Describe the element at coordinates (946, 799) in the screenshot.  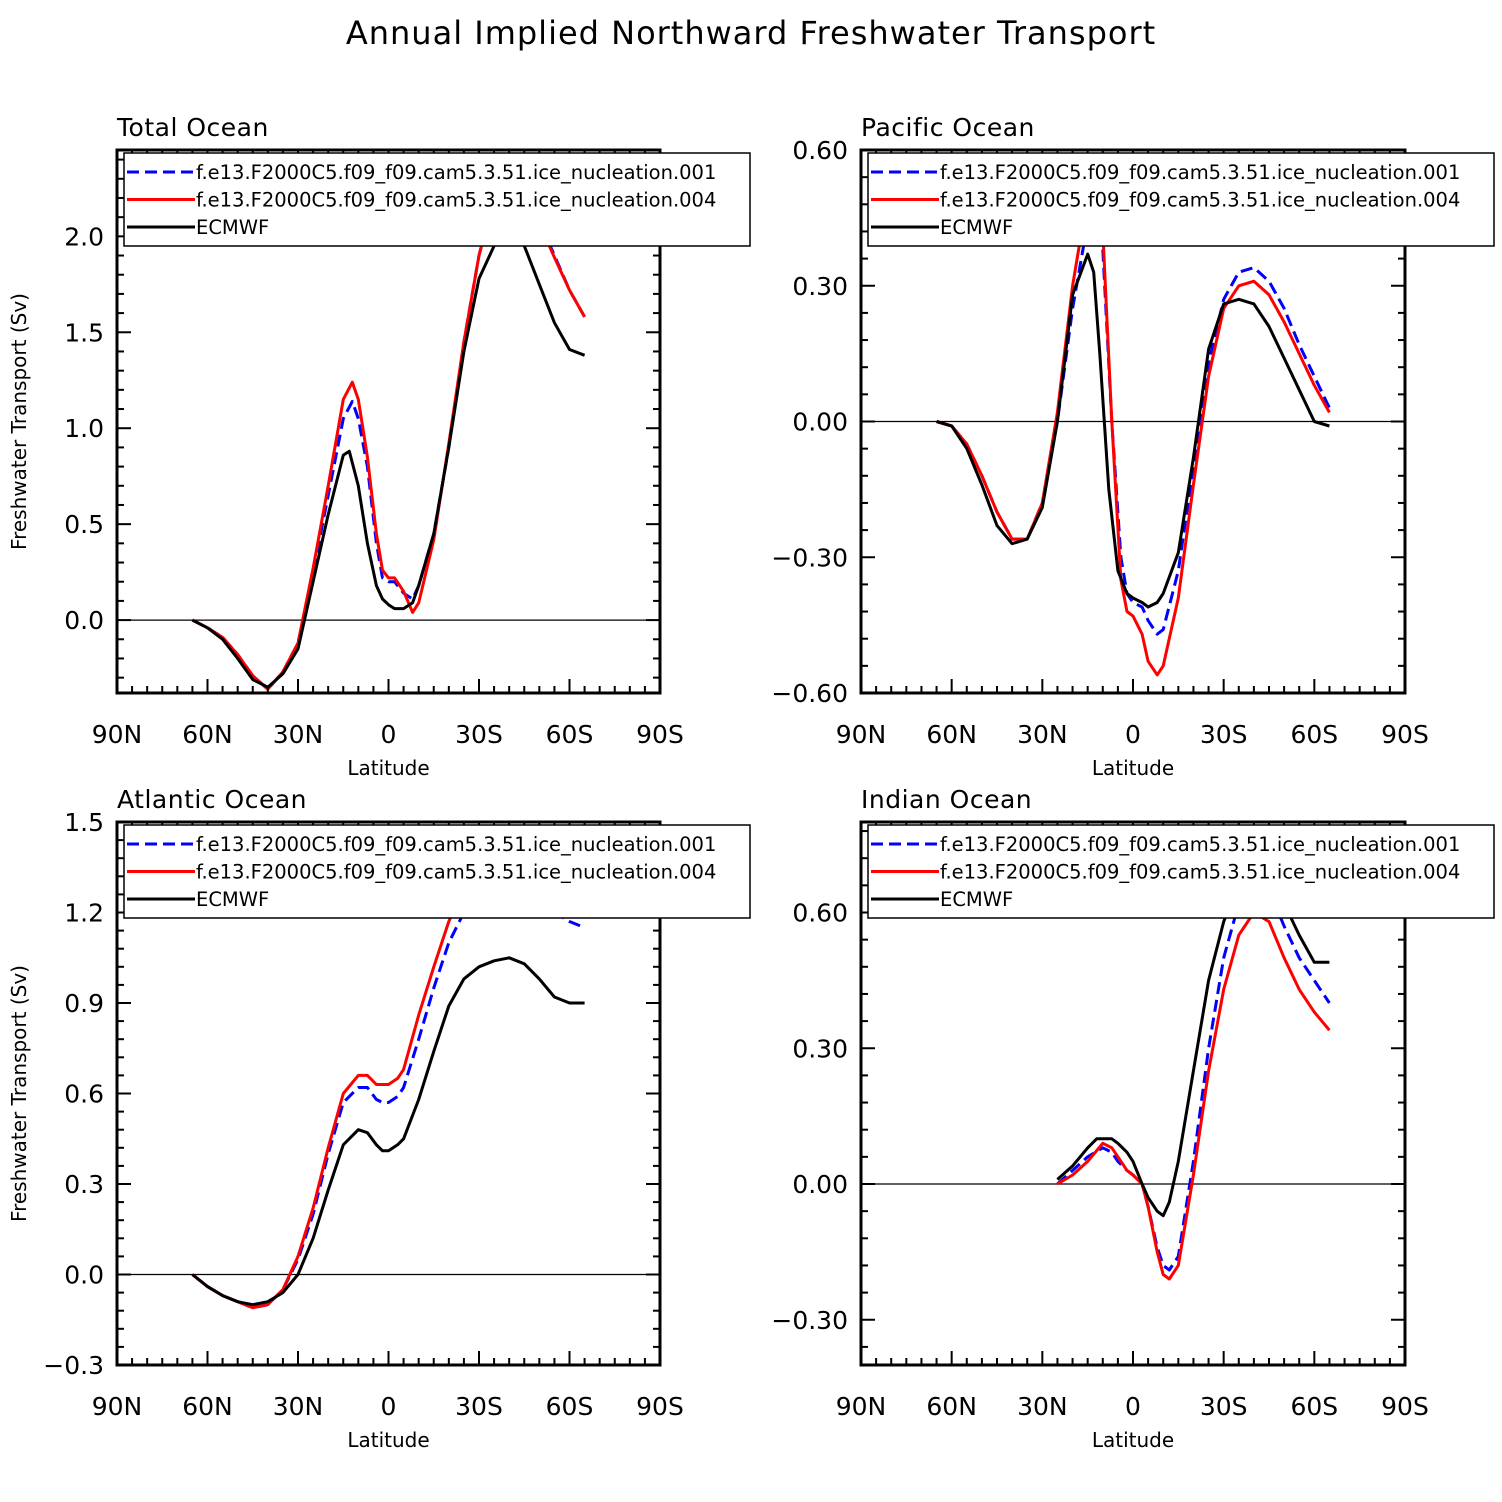
I see `panel-title: Indian Ocean` at that location.